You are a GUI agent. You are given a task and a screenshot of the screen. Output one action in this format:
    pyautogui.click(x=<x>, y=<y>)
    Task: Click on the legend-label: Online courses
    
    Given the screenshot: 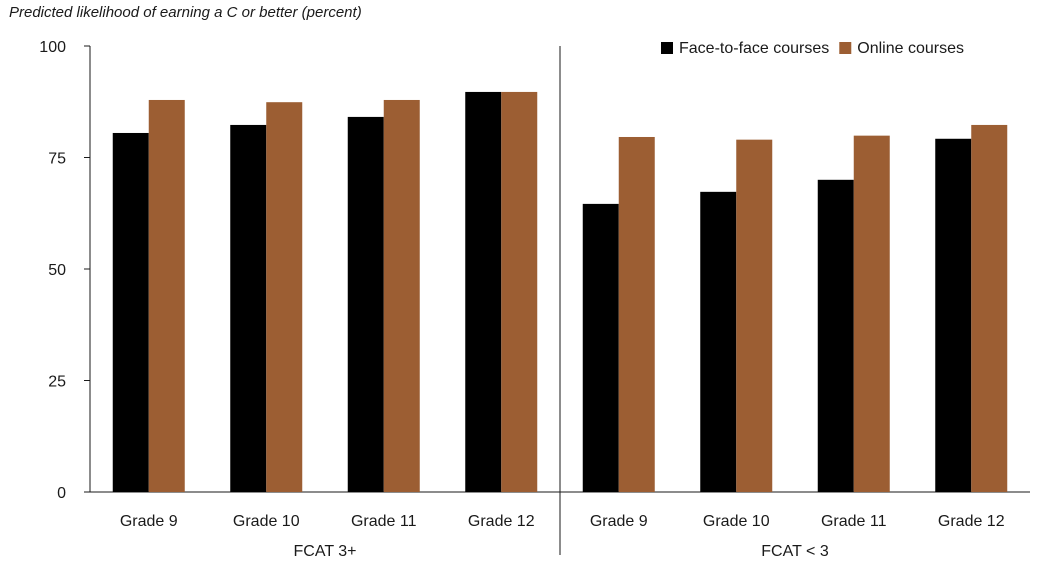 What is the action you would take?
    pyautogui.click(x=910, y=48)
    